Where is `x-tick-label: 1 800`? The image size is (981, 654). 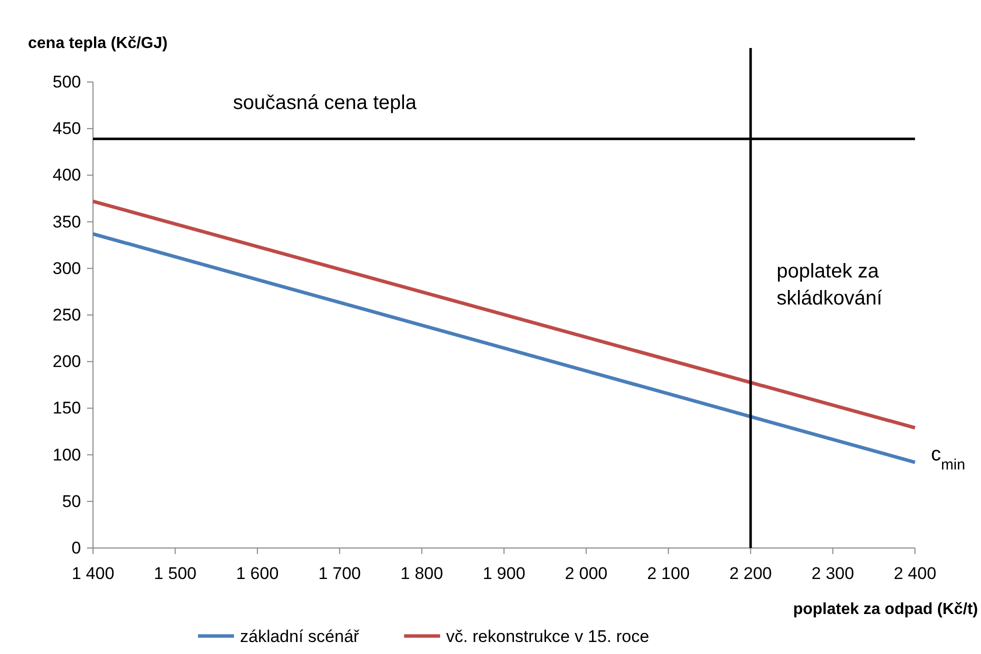
x-tick-label: 1 800 is located at coordinates (422, 574).